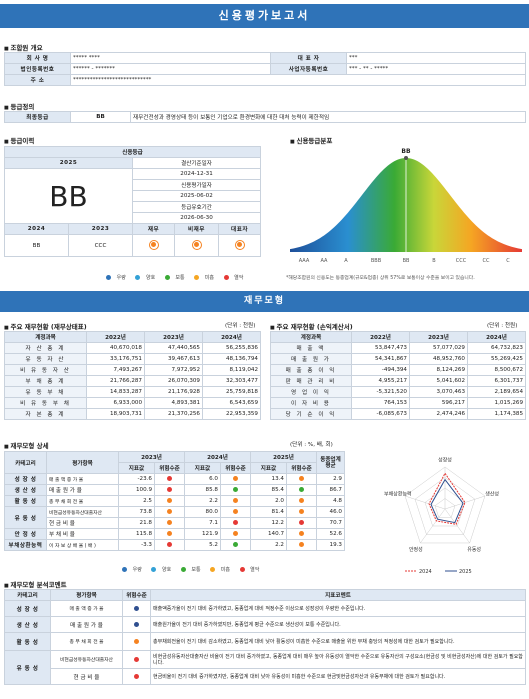 Image resolution: width=529 pixels, height=699 pixels. Describe the element at coordinates (196, 163) in the screenshot. I see `settle-date-label: 결산기준일자` at that location.